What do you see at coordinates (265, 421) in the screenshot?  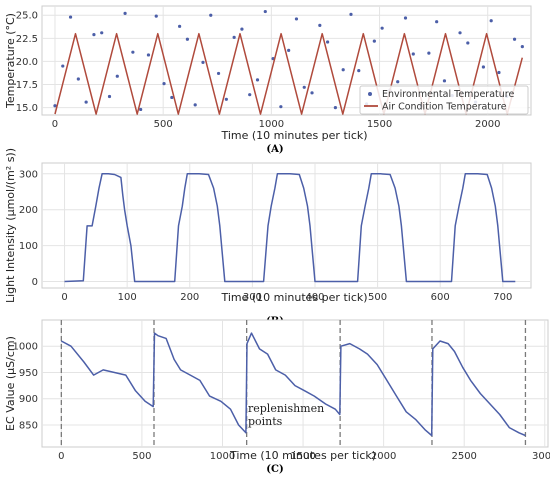 I see `annotation-line-2: points` at bounding box center [265, 421].